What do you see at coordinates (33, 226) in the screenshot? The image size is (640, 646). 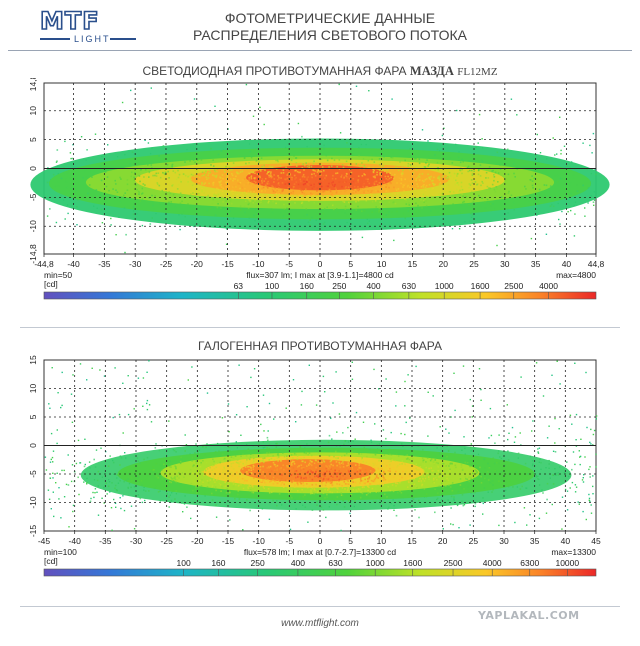 I see `chart1-y-tick-label: -10` at bounding box center [33, 226].